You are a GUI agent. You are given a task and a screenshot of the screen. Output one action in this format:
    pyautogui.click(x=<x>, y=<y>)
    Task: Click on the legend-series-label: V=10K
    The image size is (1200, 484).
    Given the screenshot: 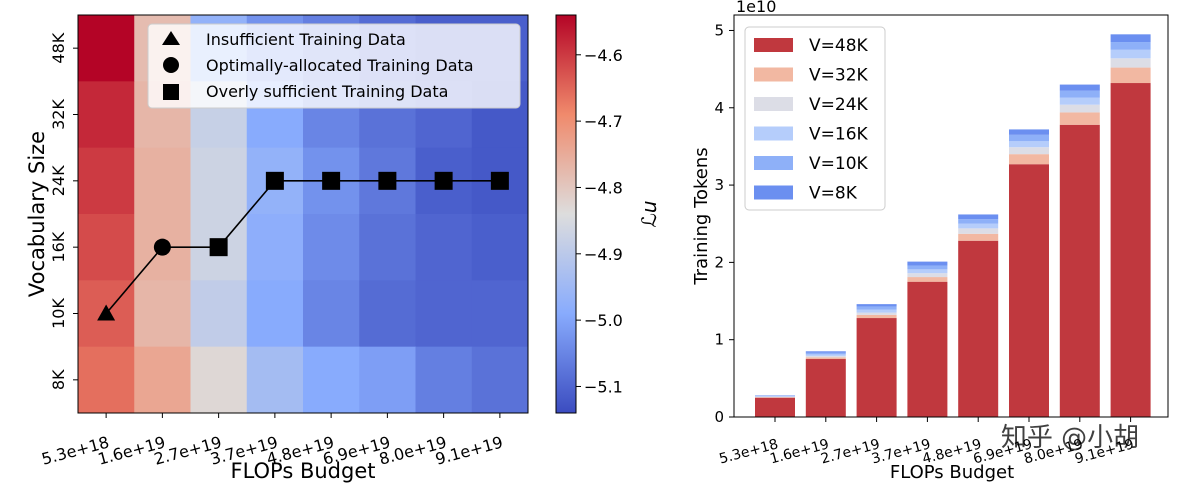 What is the action you would take?
    pyautogui.click(x=839, y=164)
    